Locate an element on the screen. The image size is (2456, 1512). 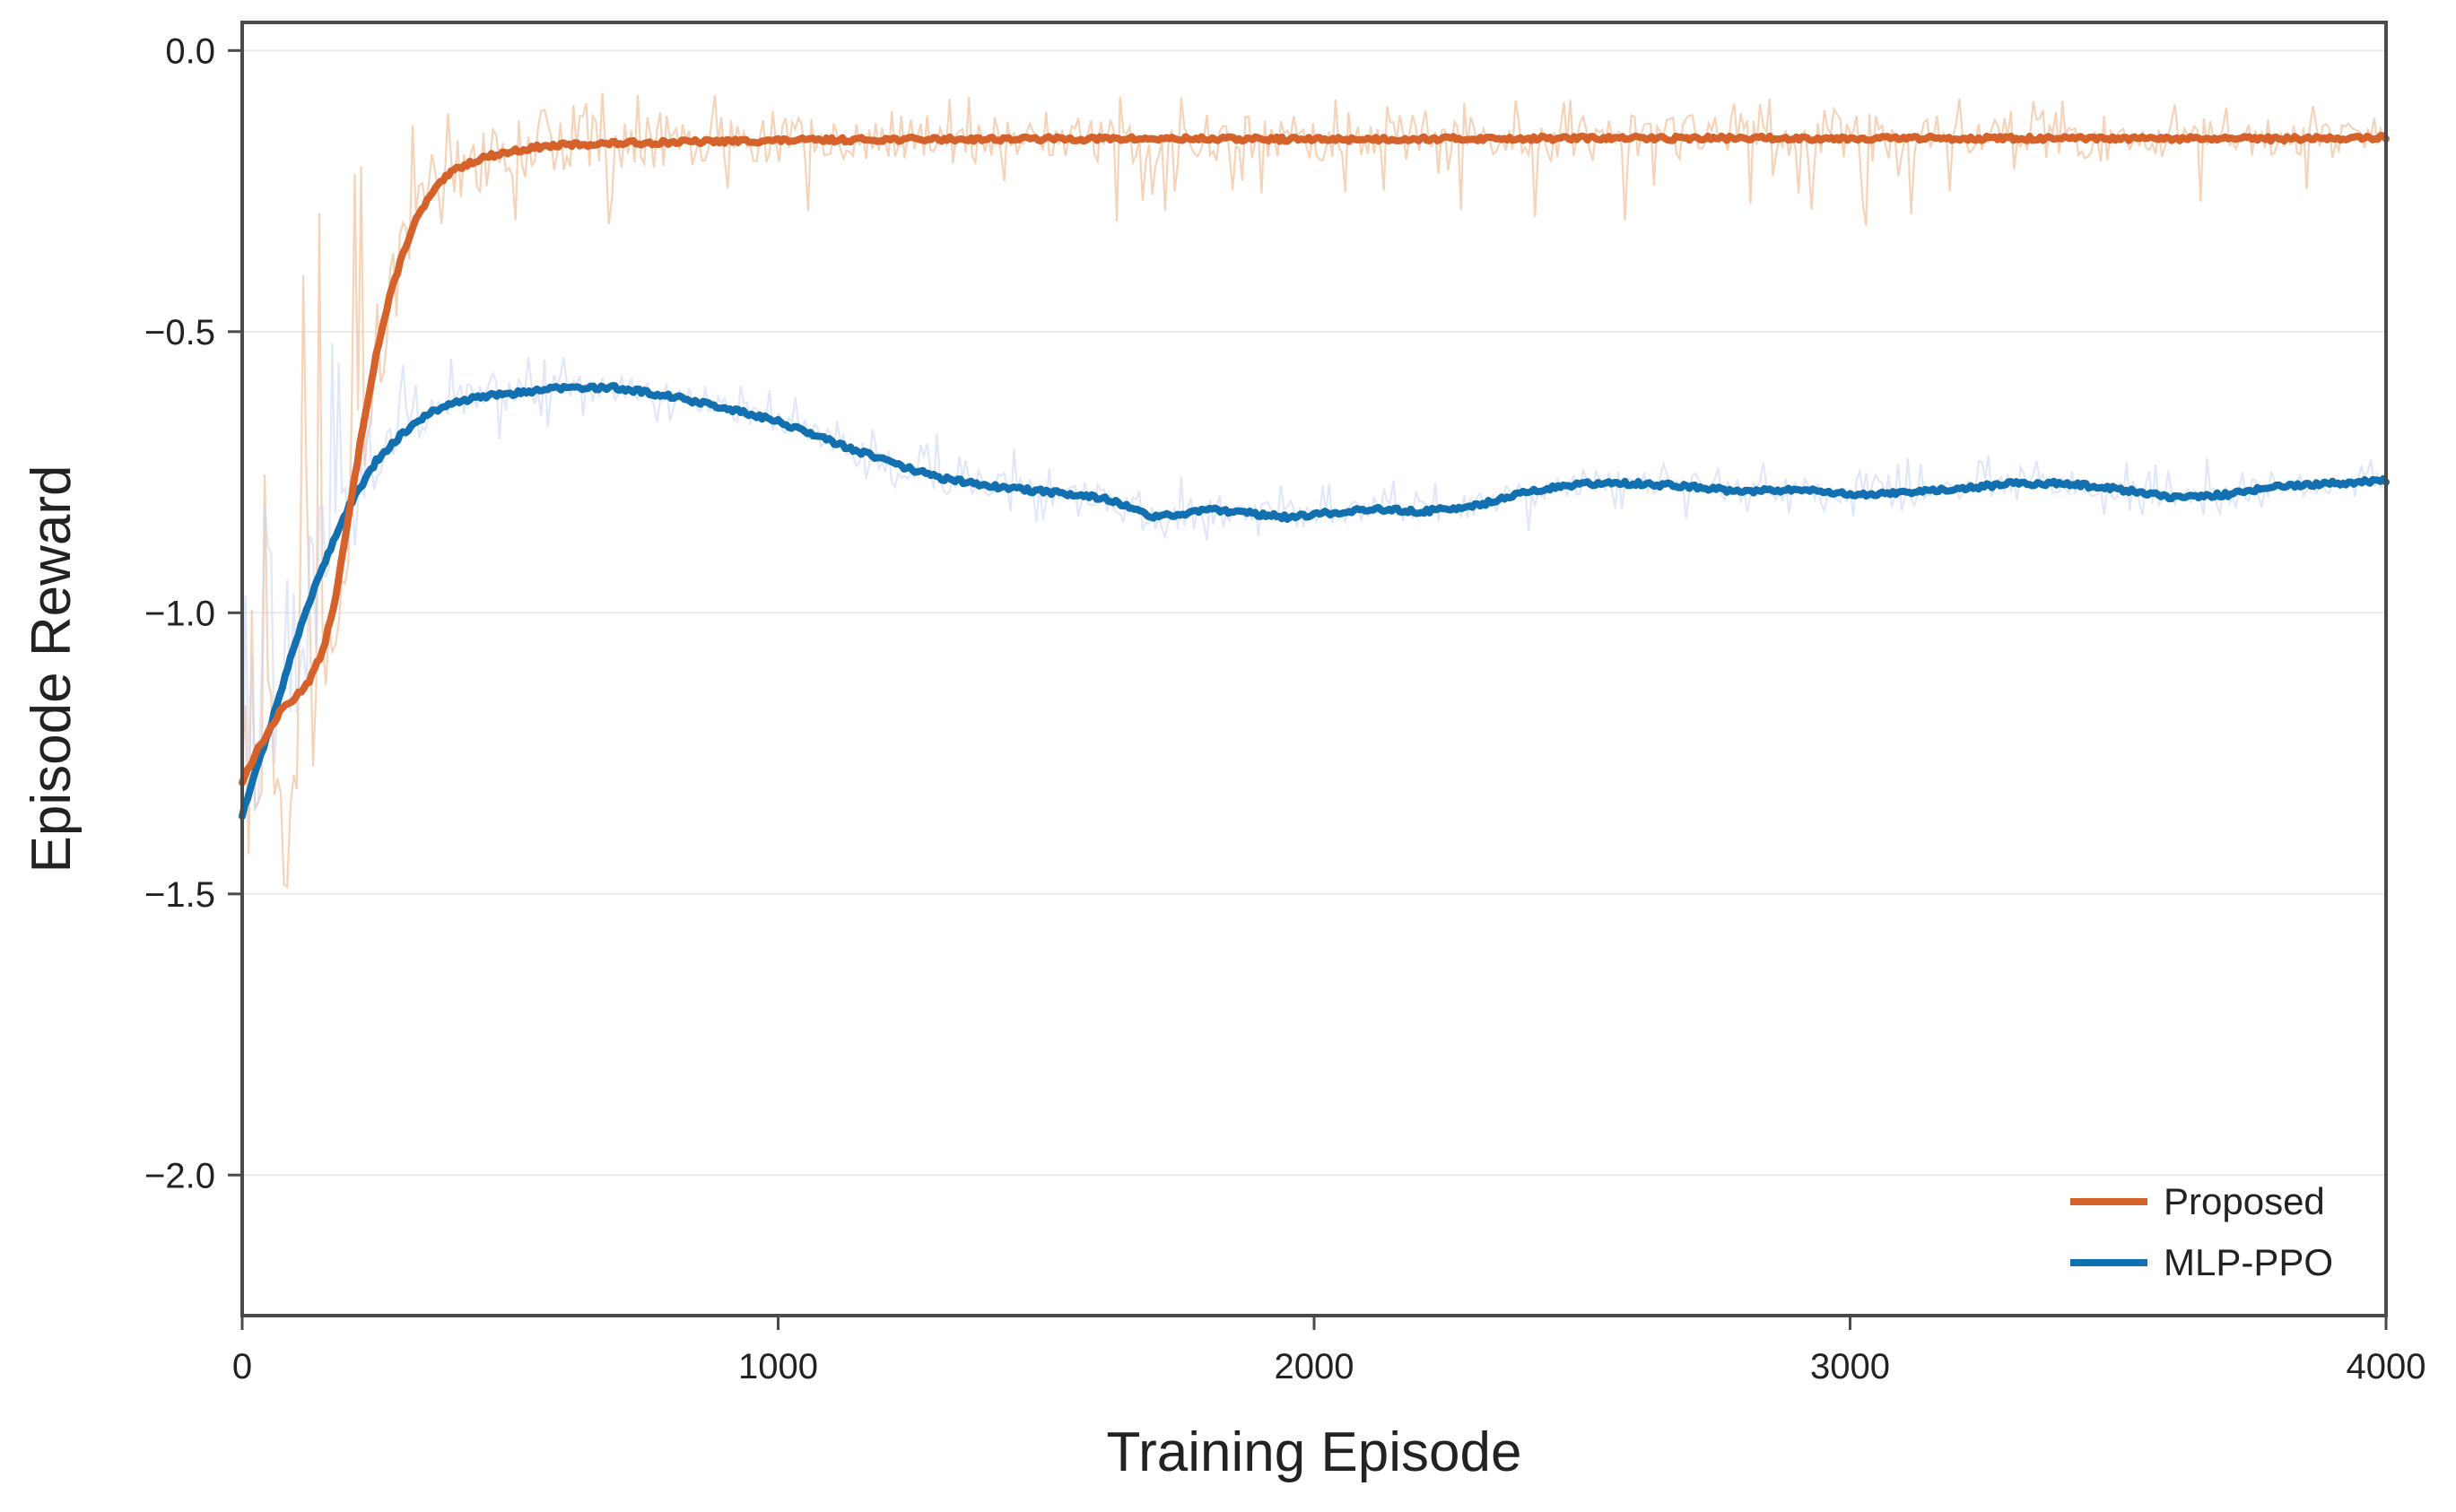
y-axis-title: Episode Reward is located at coordinates (52, 669).